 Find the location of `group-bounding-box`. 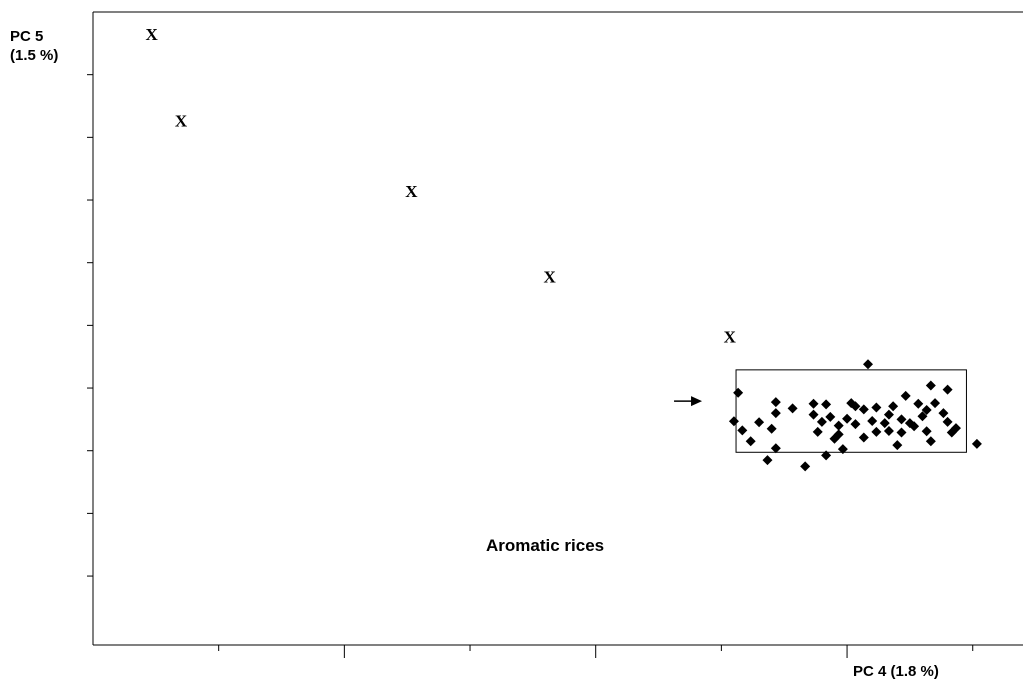

group-bounding-box is located at coordinates (851, 411).